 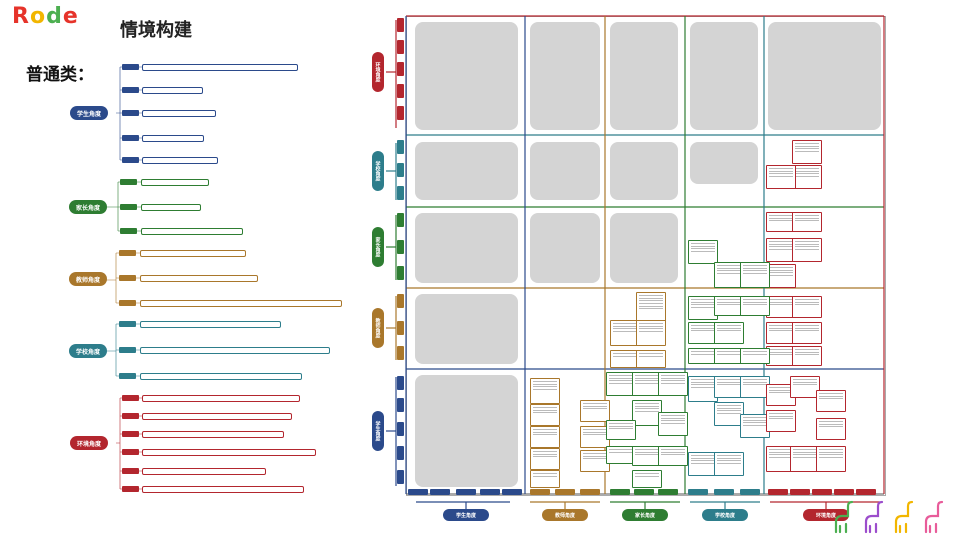 What do you see at coordinates (88, 279) in the screenshot?
I see `category-teacher: 教师角度` at bounding box center [88, 279].